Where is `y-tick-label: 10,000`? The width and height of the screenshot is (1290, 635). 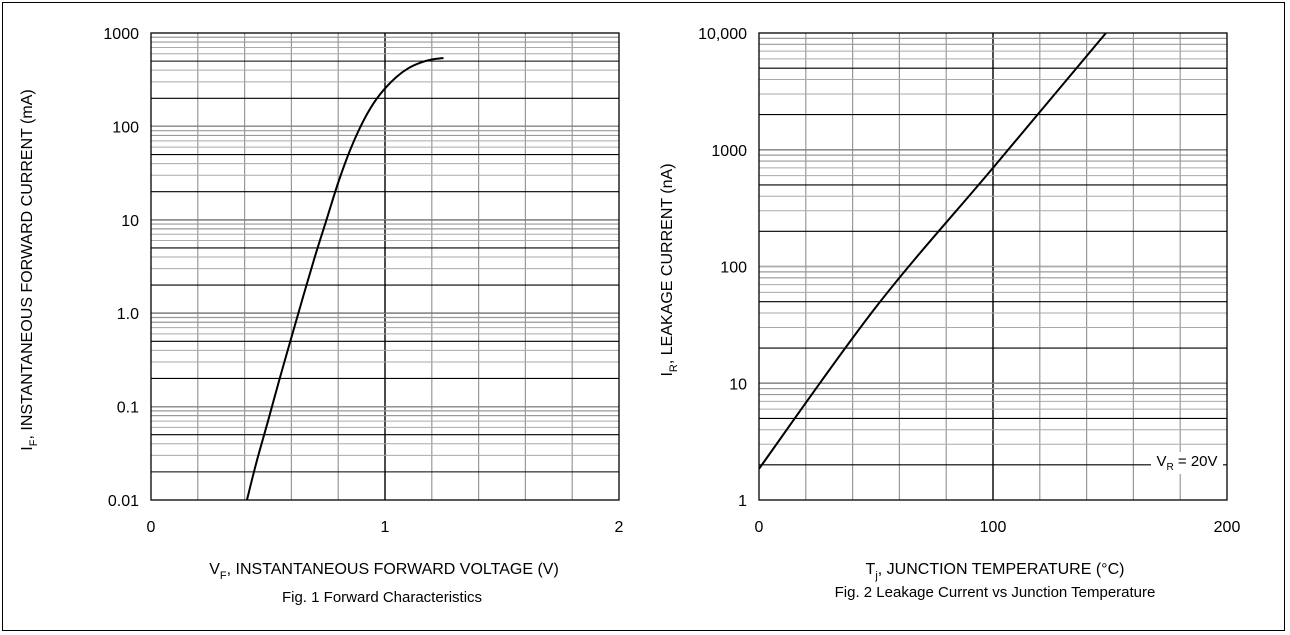
y-tick-label: 10,000 is located at coordinates (722, 34).